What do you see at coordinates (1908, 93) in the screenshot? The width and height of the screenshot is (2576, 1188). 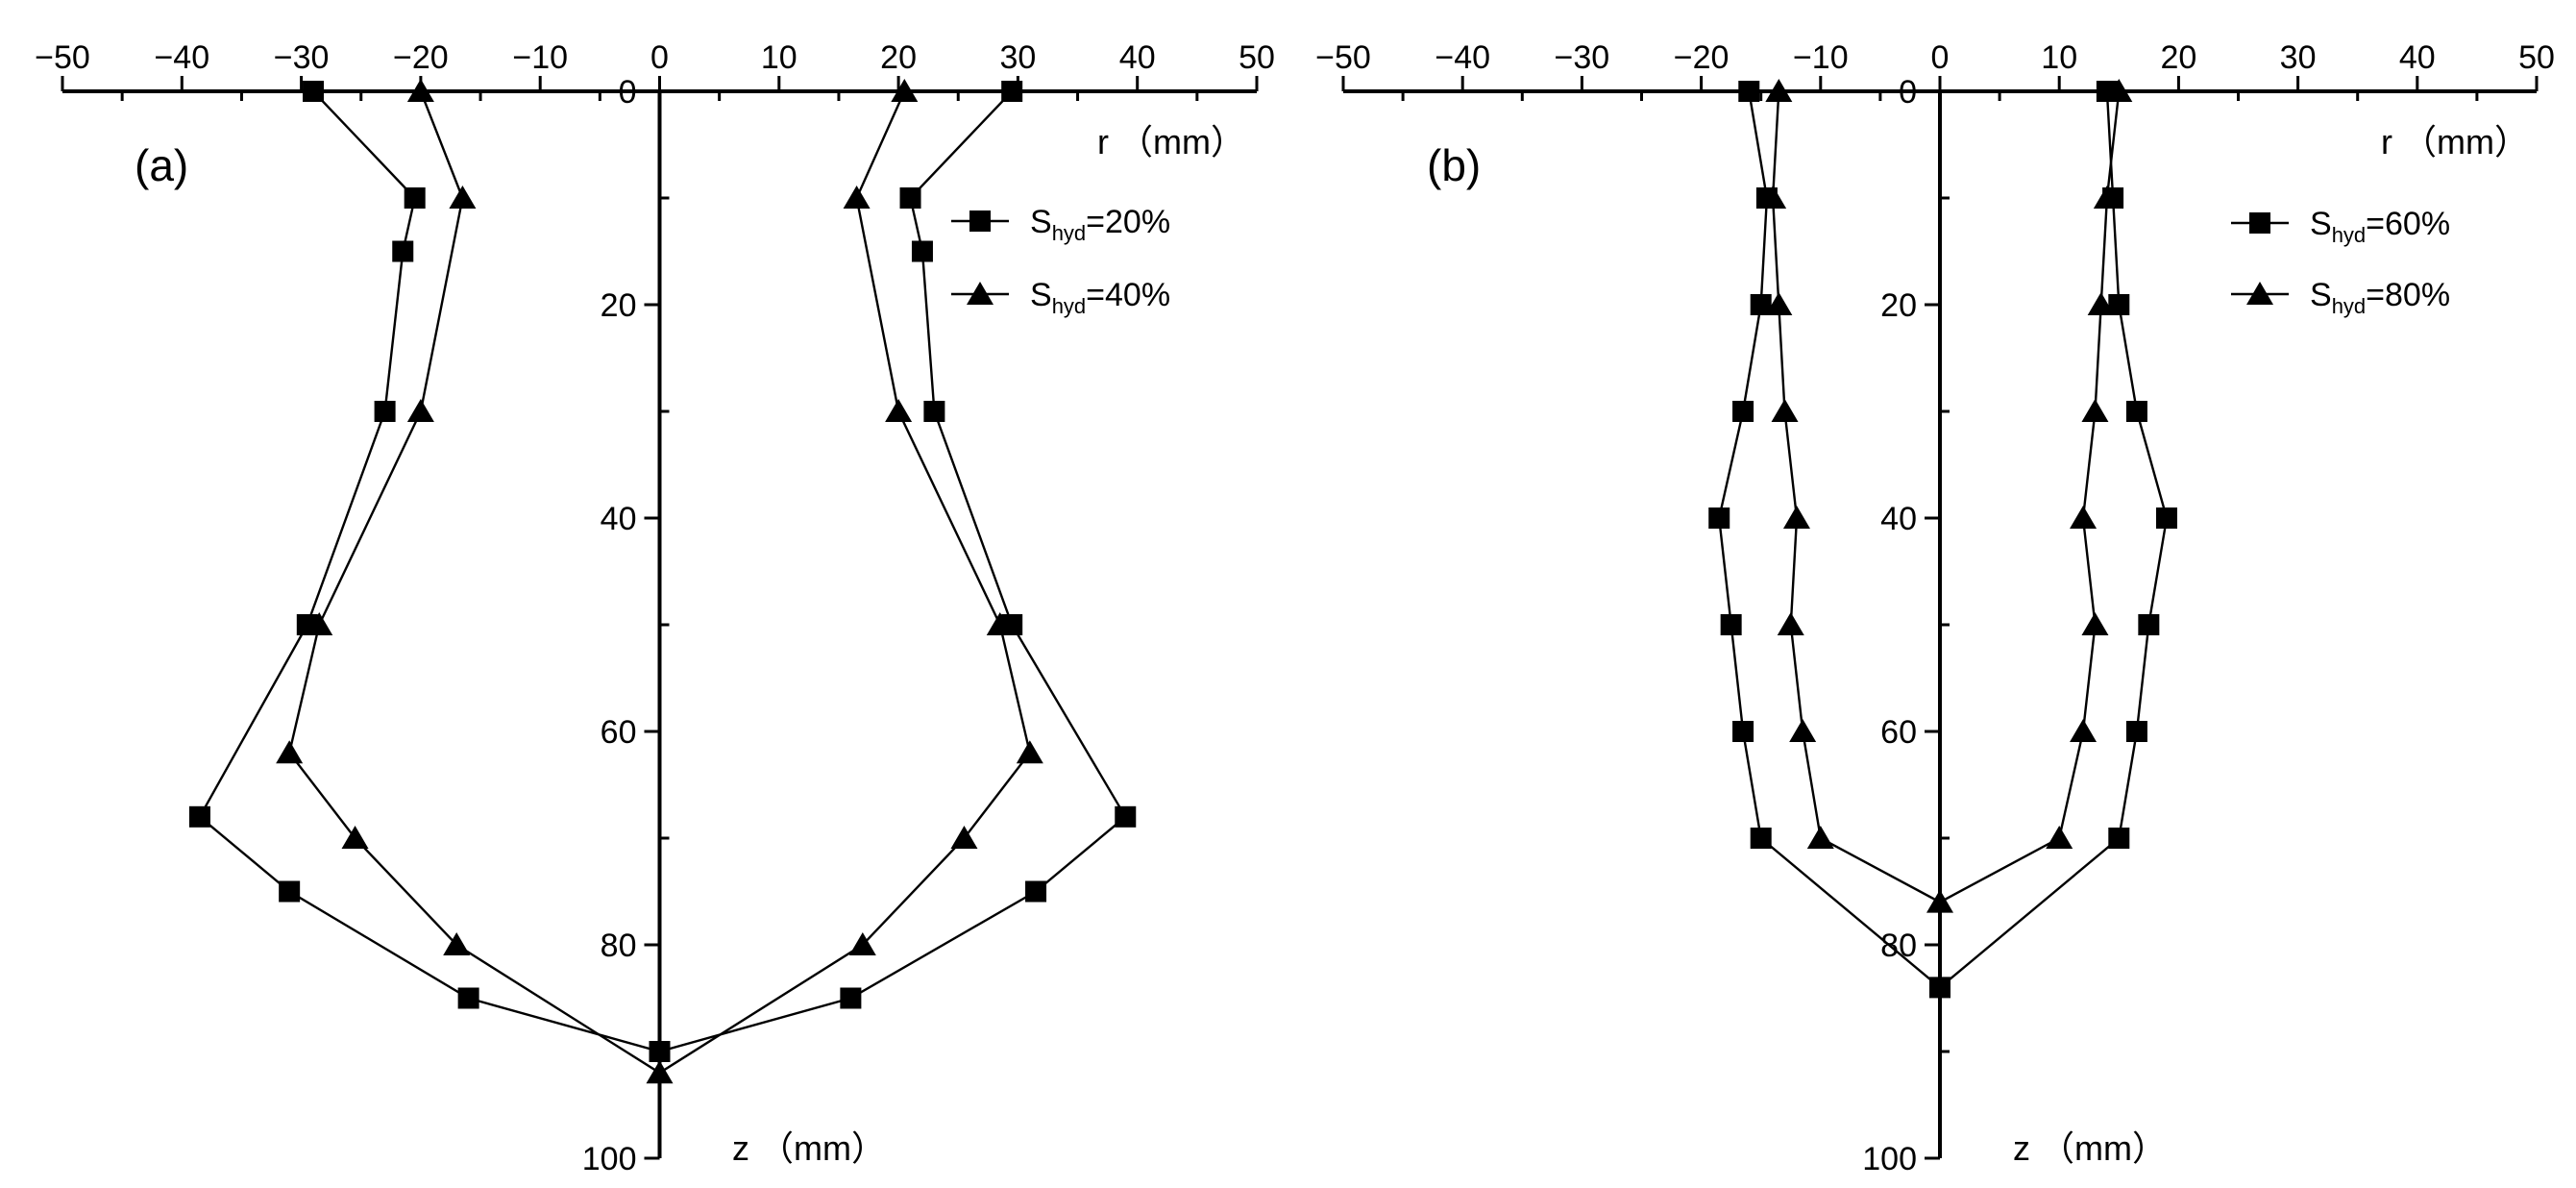 I see `z-axis-tick-label: 0` at bounding box center [1908, 93].